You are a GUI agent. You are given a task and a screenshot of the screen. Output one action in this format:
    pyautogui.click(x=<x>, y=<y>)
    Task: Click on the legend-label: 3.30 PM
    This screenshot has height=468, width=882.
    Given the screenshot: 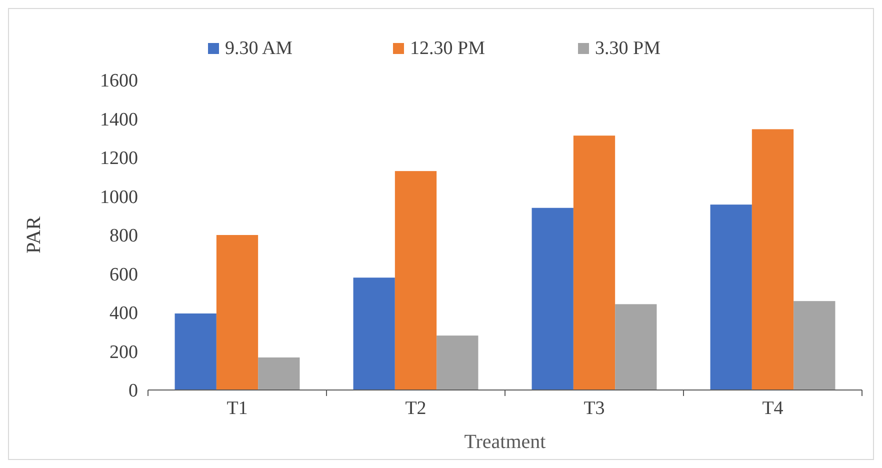 What is the action you would take?
    pyautogui.click(x=628, y=48)
    